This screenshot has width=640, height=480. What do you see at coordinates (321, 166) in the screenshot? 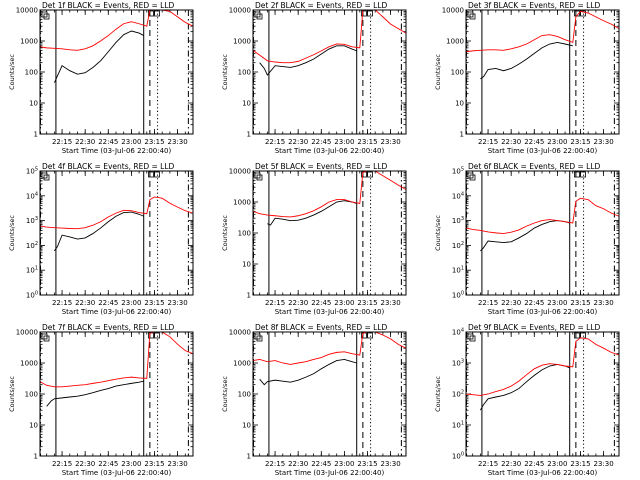
I see `panel-title: Det 5f BLACK = Events, RED = LLD` at bounding box center [321, 166].